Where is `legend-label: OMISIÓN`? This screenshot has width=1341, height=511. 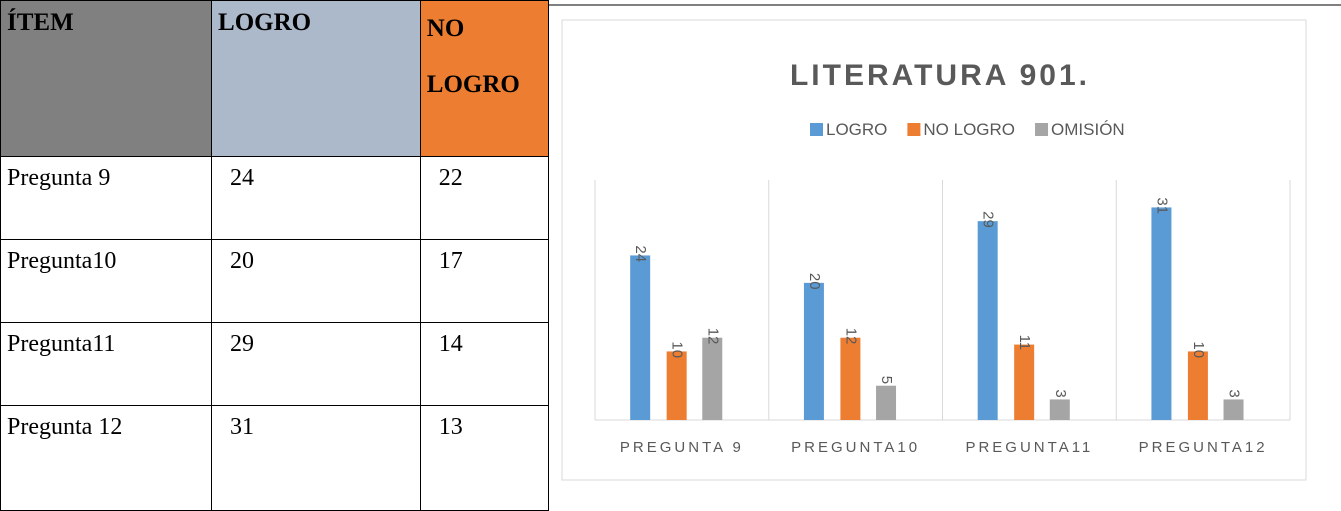 legend-label: OMISIÓN is located at coordinates (1088, 129).